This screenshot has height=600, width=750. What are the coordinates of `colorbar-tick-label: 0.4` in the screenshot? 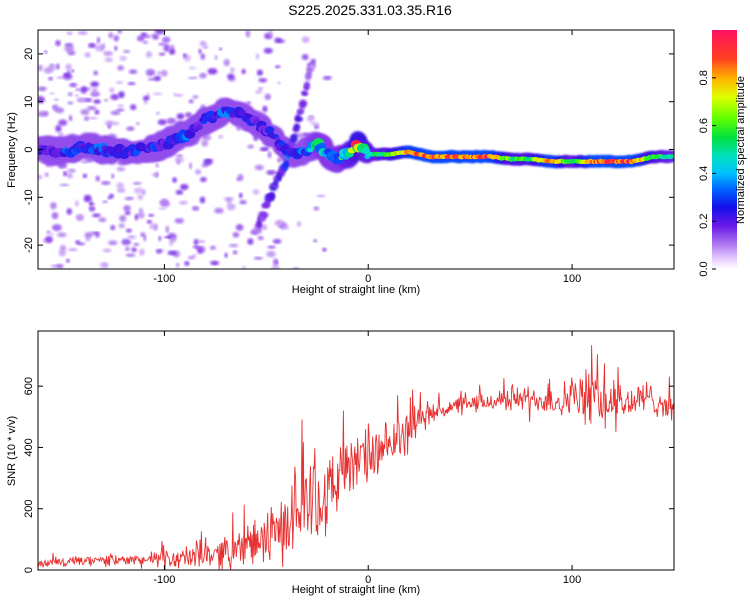 It's located at (704, 173).